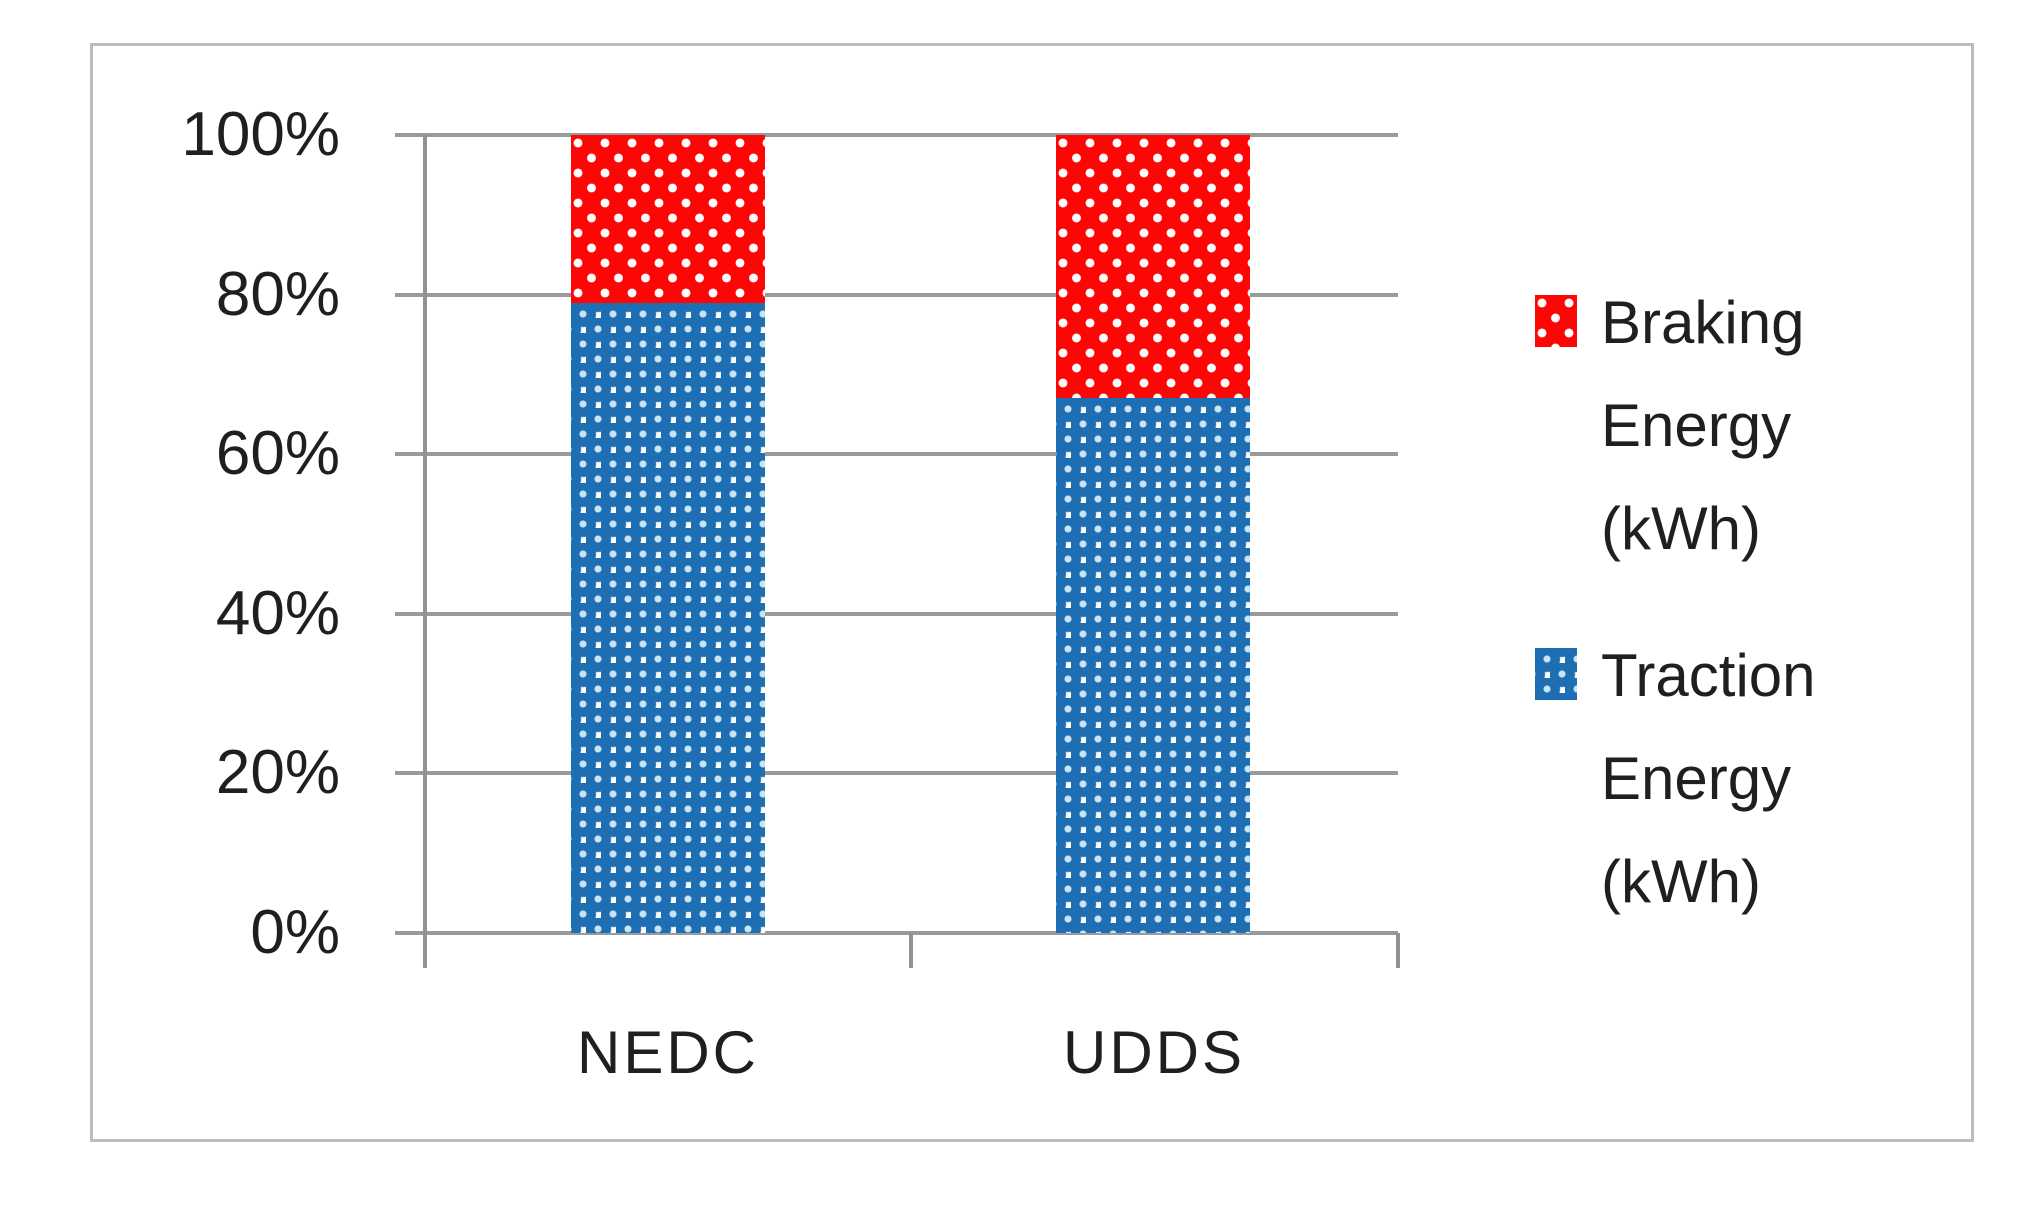 The width and height of the screenshot is (2034, 1205). I want to click on y-axis-line, so click(425, 551).